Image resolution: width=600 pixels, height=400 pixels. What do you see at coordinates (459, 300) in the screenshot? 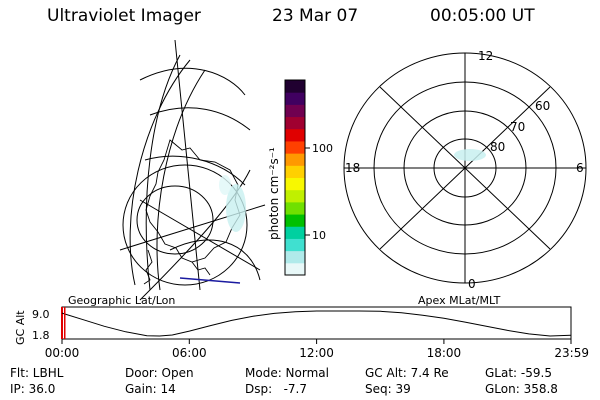
I see `polar-panel-label: Apex MLat/MLT` at bounding box center [459, 300].